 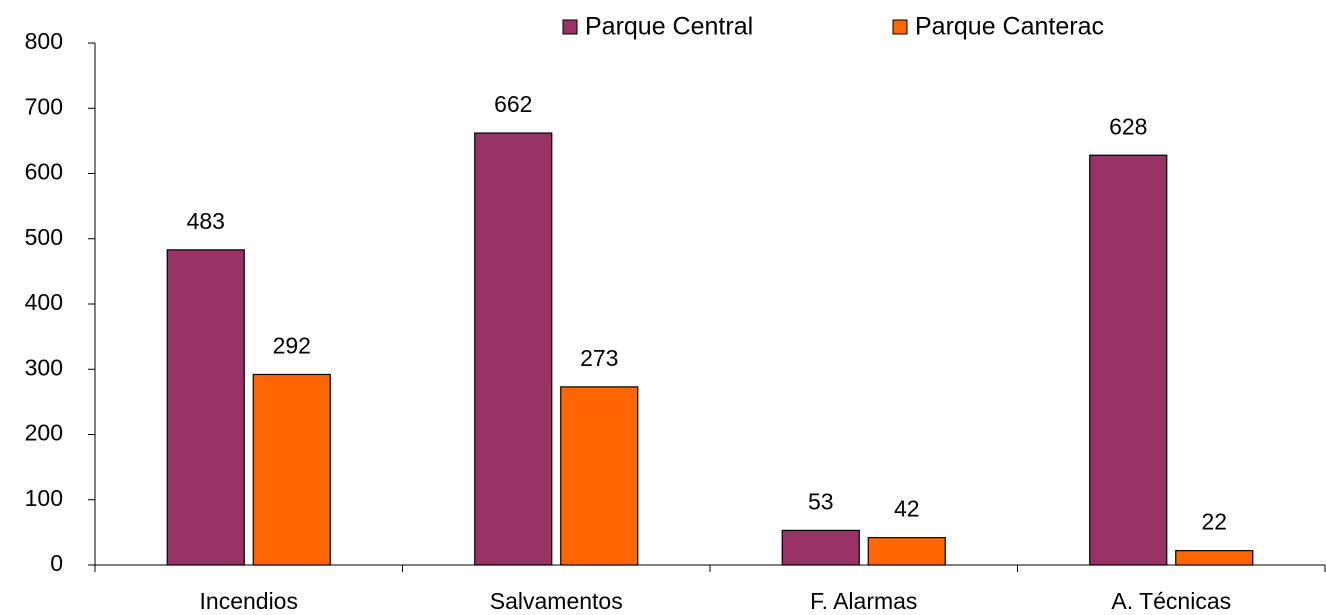 I want to click on y-tick-label: 200, so click(x=44, y=433).